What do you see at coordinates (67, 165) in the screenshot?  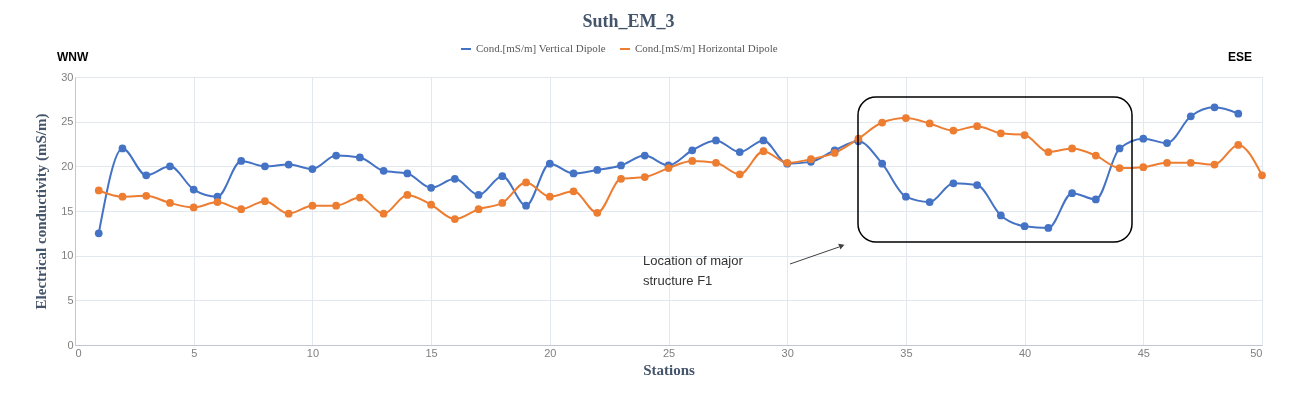 I see `y-tick-label: 20` at bounding box center [67, 165].